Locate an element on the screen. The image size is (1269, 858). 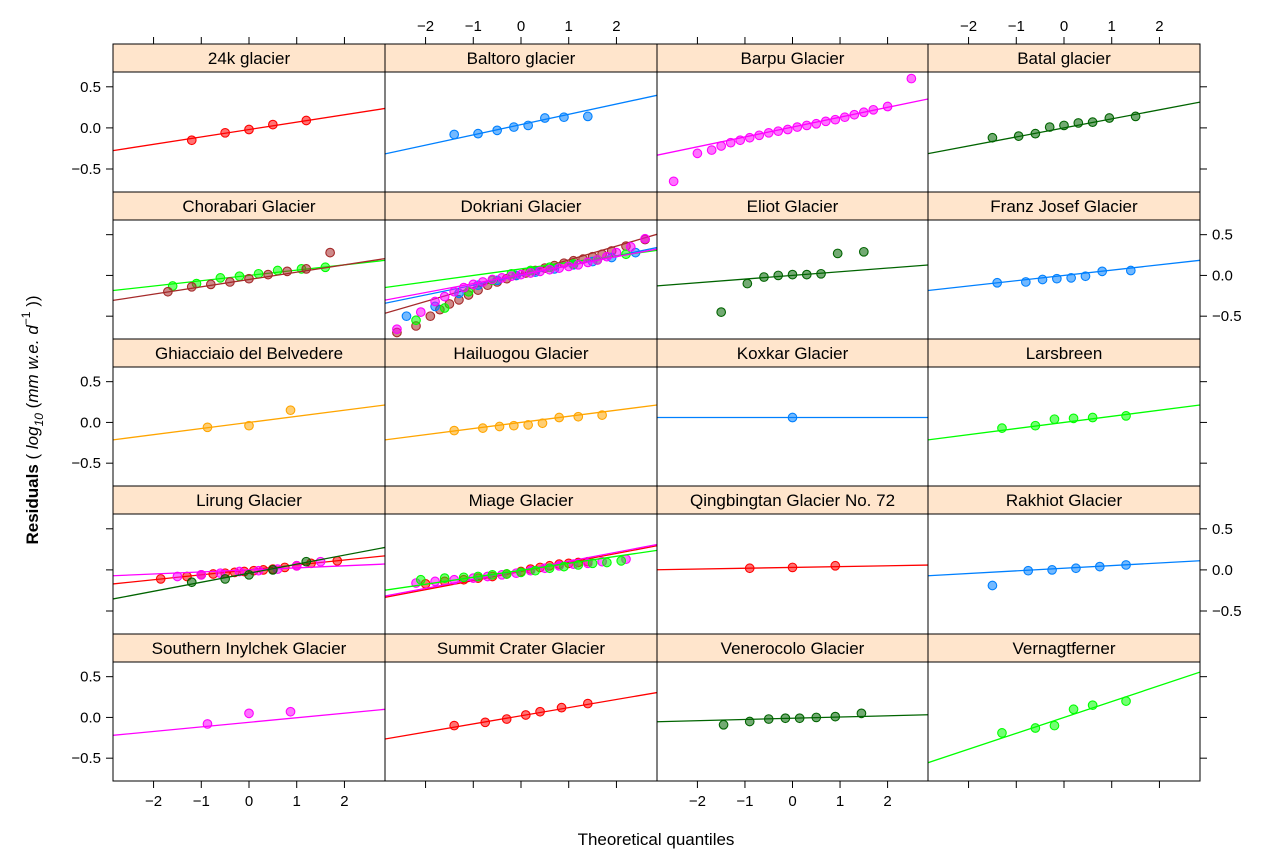
y-tick-label-left-2-0: −0.5 is located at coordinates (86, 463).